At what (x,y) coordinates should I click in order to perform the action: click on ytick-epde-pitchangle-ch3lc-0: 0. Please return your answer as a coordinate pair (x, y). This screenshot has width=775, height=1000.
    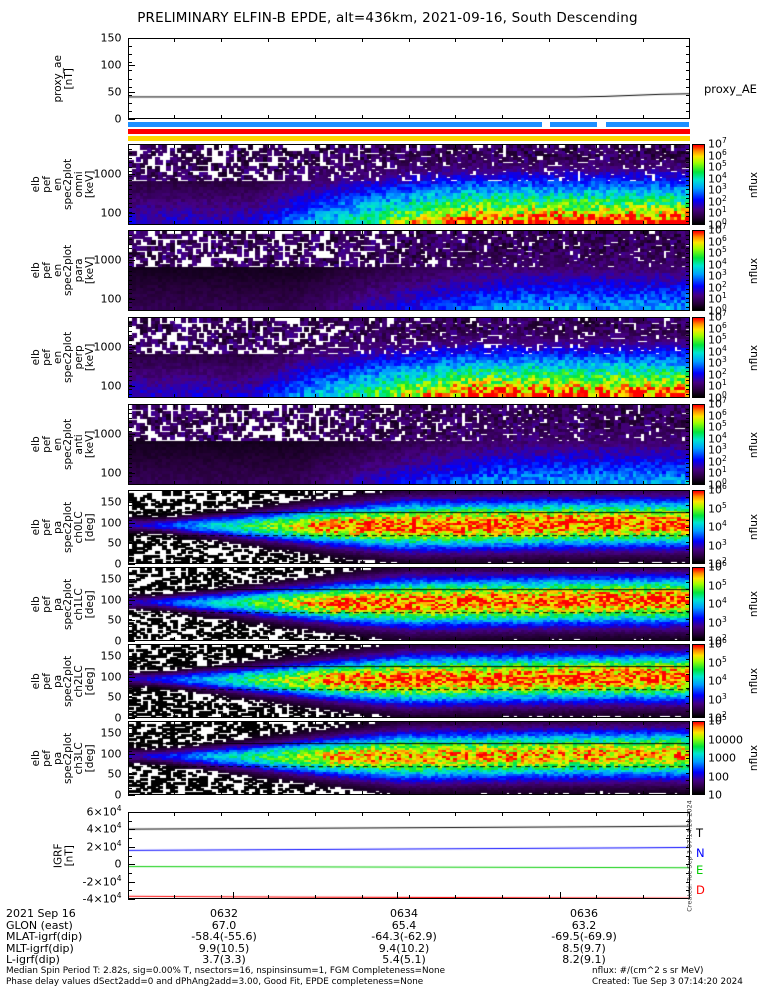
    Looking at the image, I should click on (118, 795).